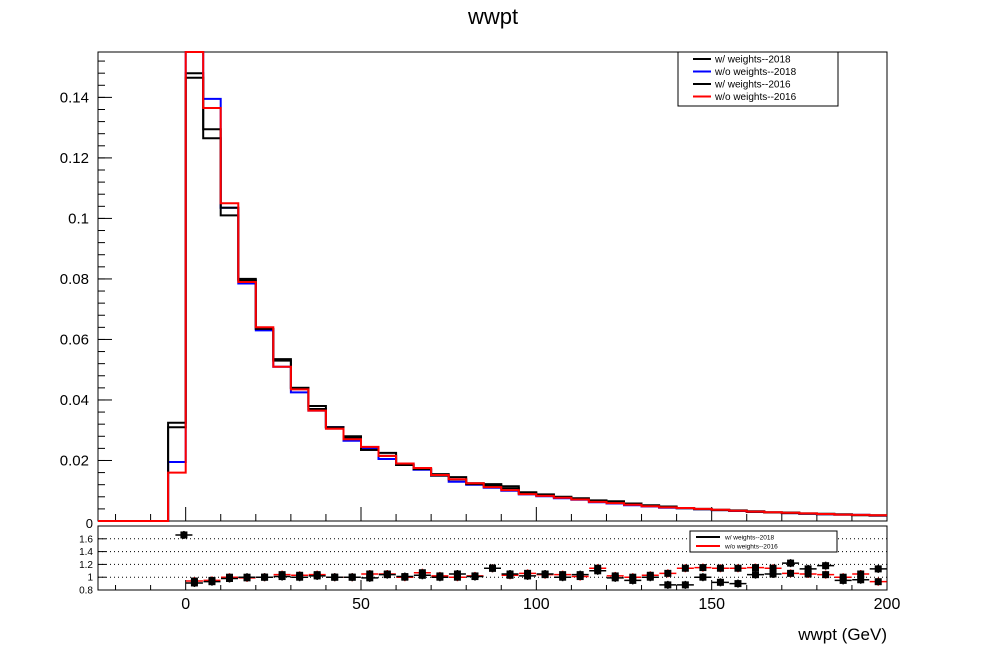 This screenshot has width=987, height=658. I want to click on ratio-legend, so click(763, 541).